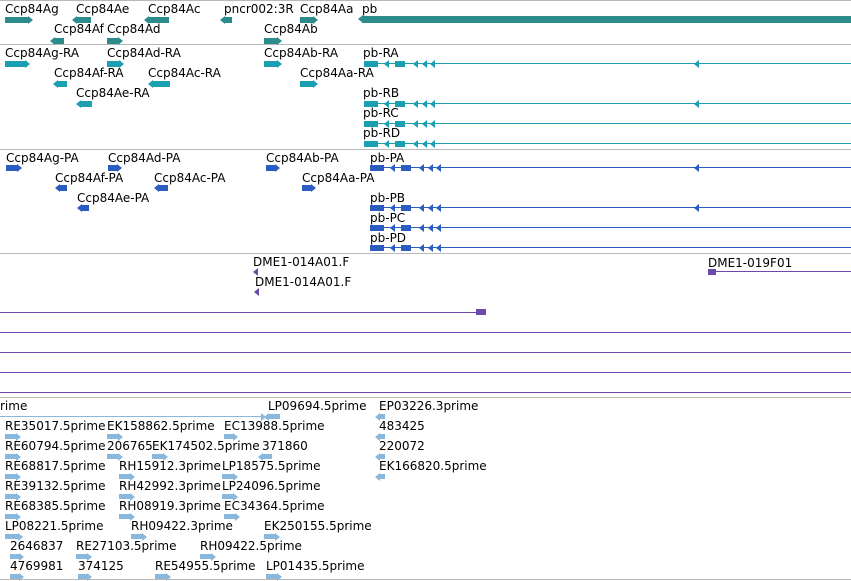  Describe the element at coordinates (170, 506) in the screenshot. I see `est-label: RH08919.3prime` at that location.